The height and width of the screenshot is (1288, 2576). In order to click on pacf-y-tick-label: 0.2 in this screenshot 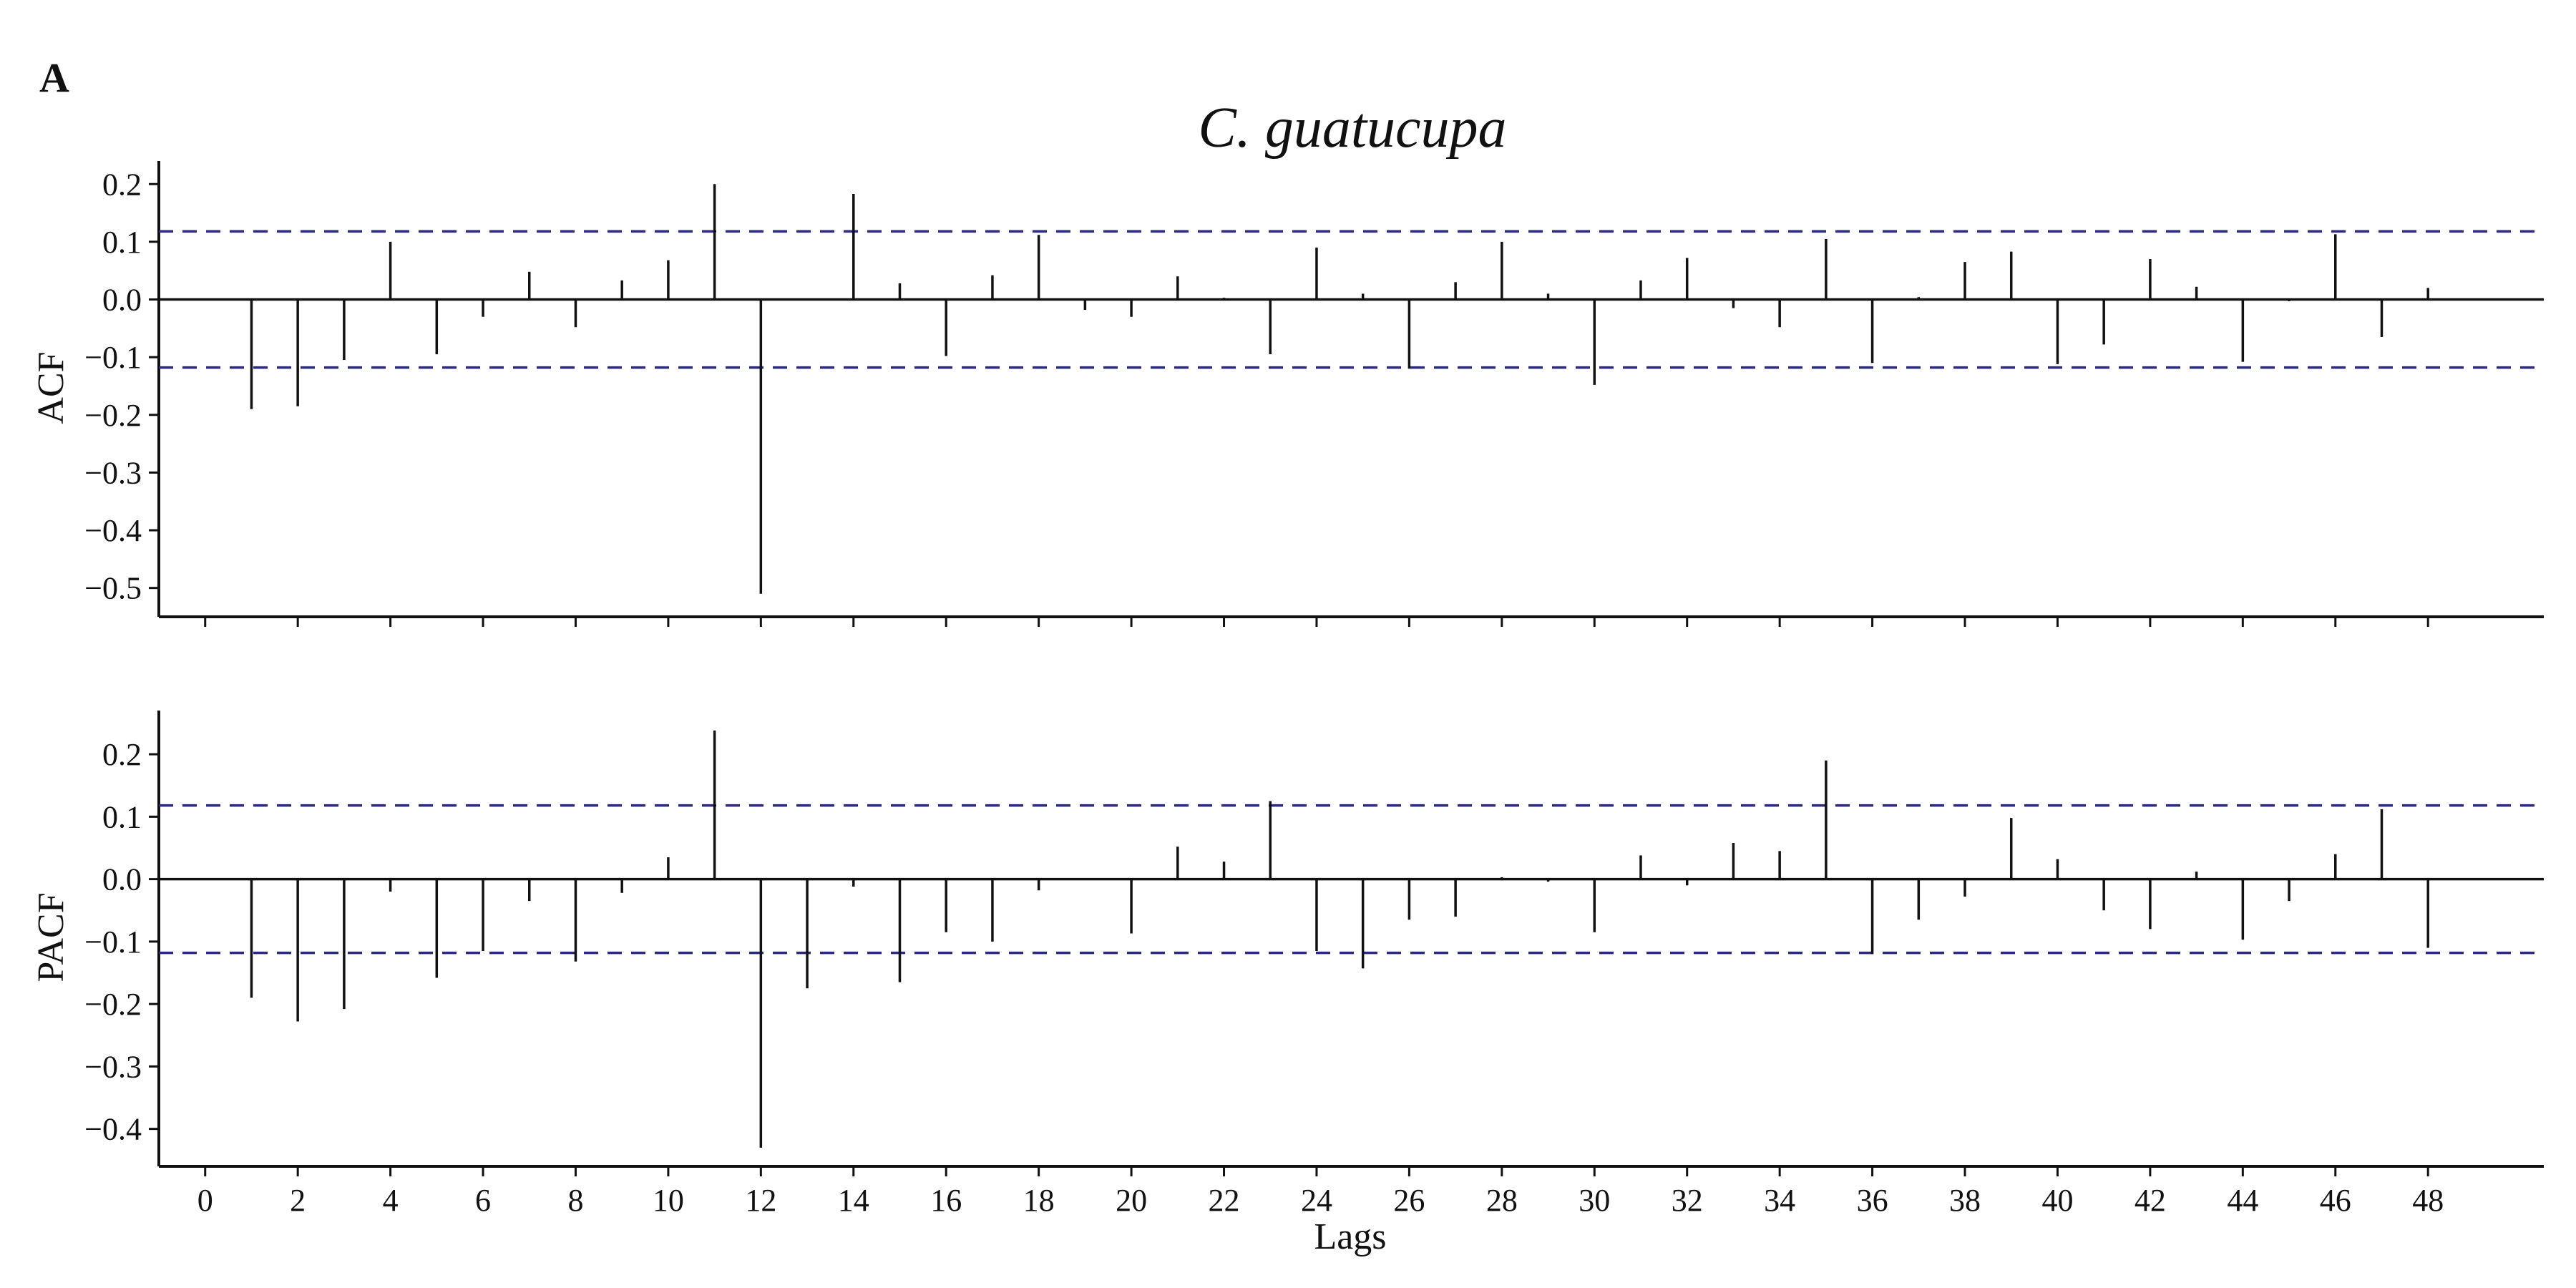, I will do `click(122, 754)`.